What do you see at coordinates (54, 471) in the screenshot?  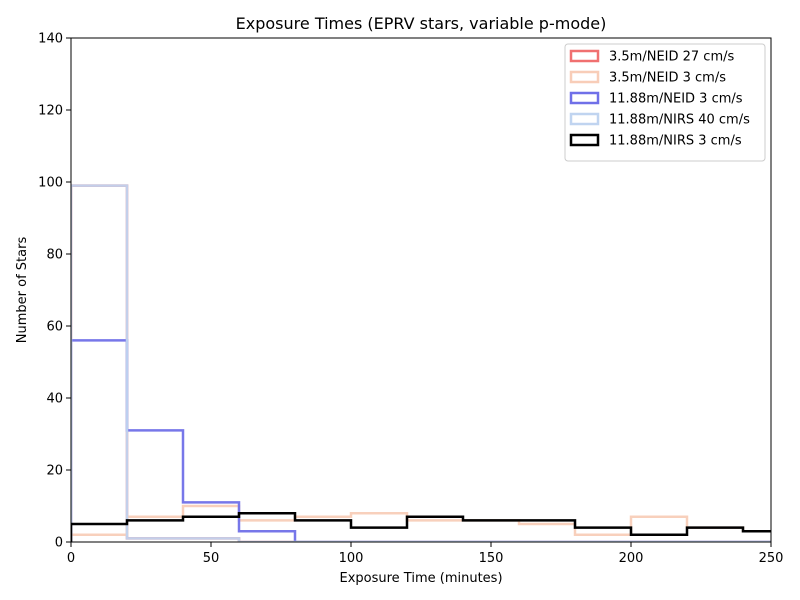 I see `y-tick-label: 20` at bounding box center [54, 471].